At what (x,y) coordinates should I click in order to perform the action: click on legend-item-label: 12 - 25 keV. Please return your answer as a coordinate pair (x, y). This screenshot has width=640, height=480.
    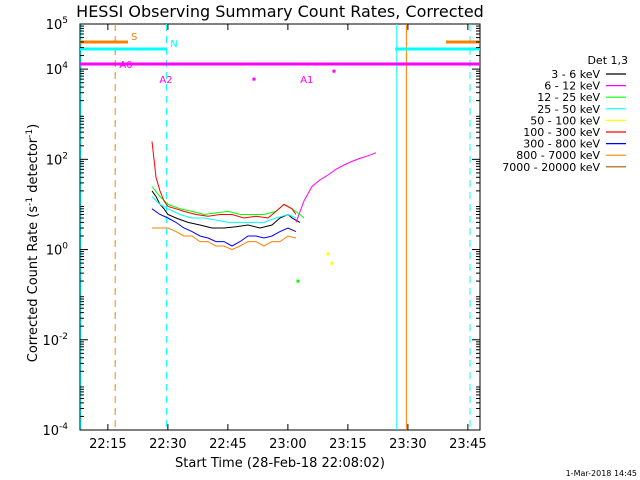
    Looking at the image, I should click on (568, 97).